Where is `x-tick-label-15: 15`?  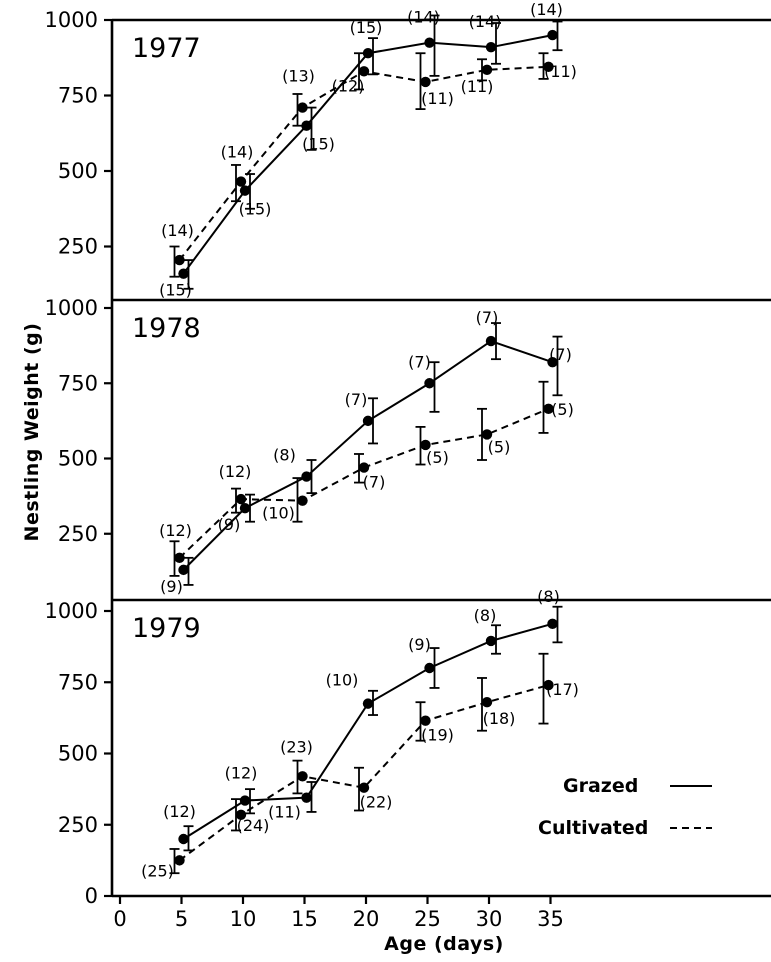 x-tick-label-15: 15 is located at coordinates (304, 919).